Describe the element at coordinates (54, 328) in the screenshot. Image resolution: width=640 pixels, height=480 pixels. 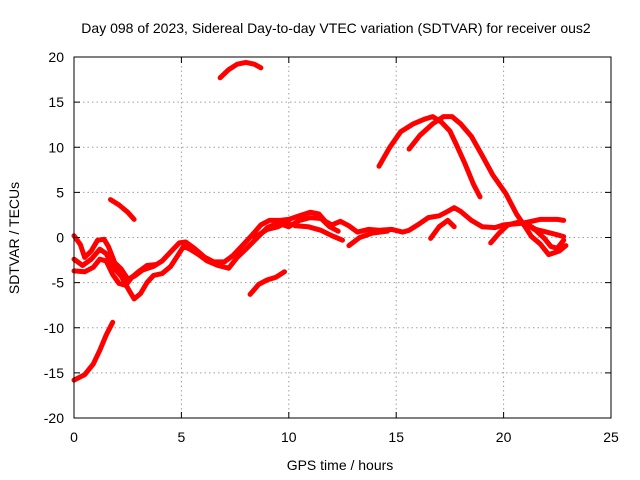
I see `y-tick-label: -10` at that location.